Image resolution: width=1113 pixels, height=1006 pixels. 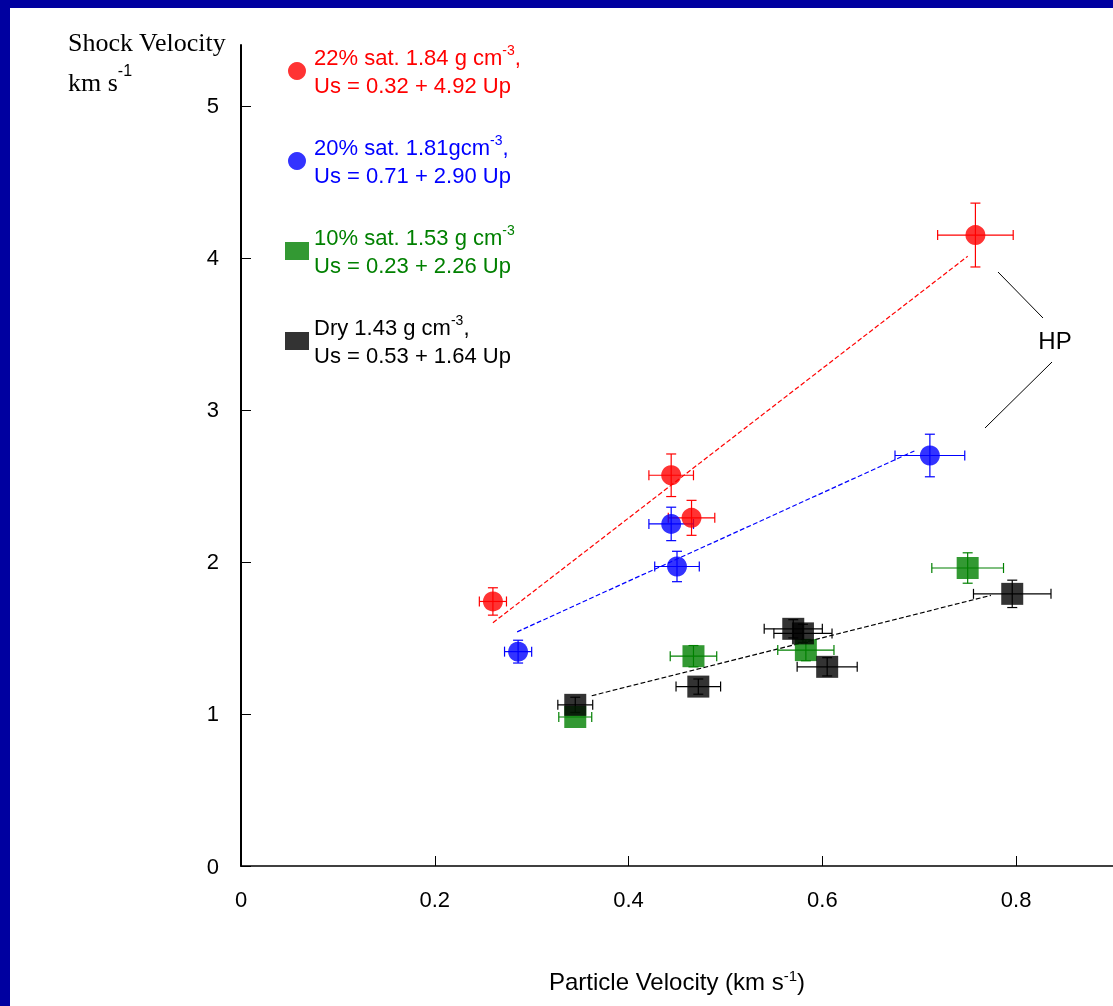 What do you see at coordinates (435, 899) in the screenshot?
I see `x-tick-label: 0.2` at bounding box center [435, 899].